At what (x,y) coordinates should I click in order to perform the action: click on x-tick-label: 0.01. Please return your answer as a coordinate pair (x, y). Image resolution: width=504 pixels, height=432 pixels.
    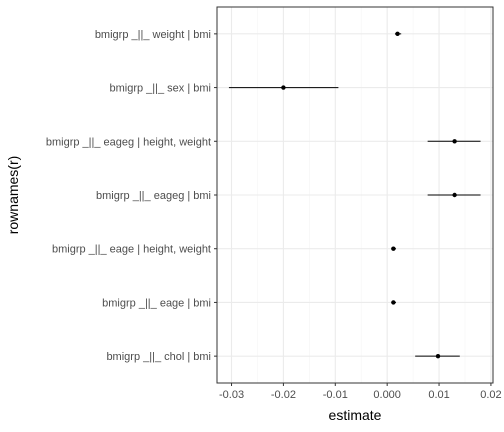
    Looking at the image, I should click on (438, 395).